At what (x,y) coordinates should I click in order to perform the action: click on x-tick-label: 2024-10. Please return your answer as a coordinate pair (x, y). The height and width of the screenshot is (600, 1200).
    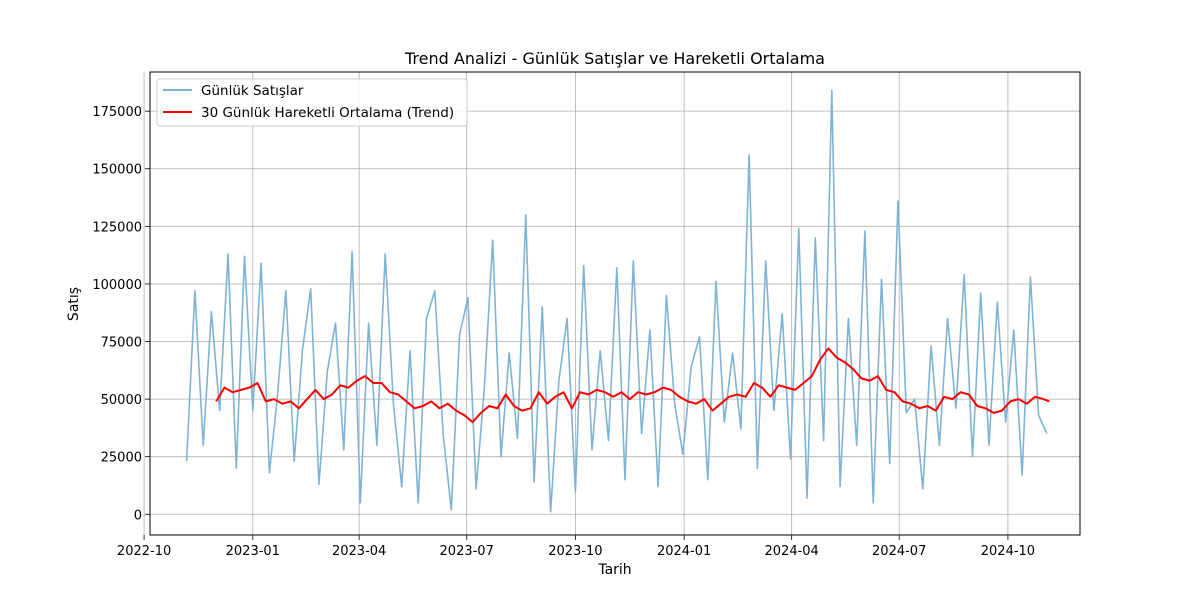
    Looking at the image, I should click on (1008, 551).